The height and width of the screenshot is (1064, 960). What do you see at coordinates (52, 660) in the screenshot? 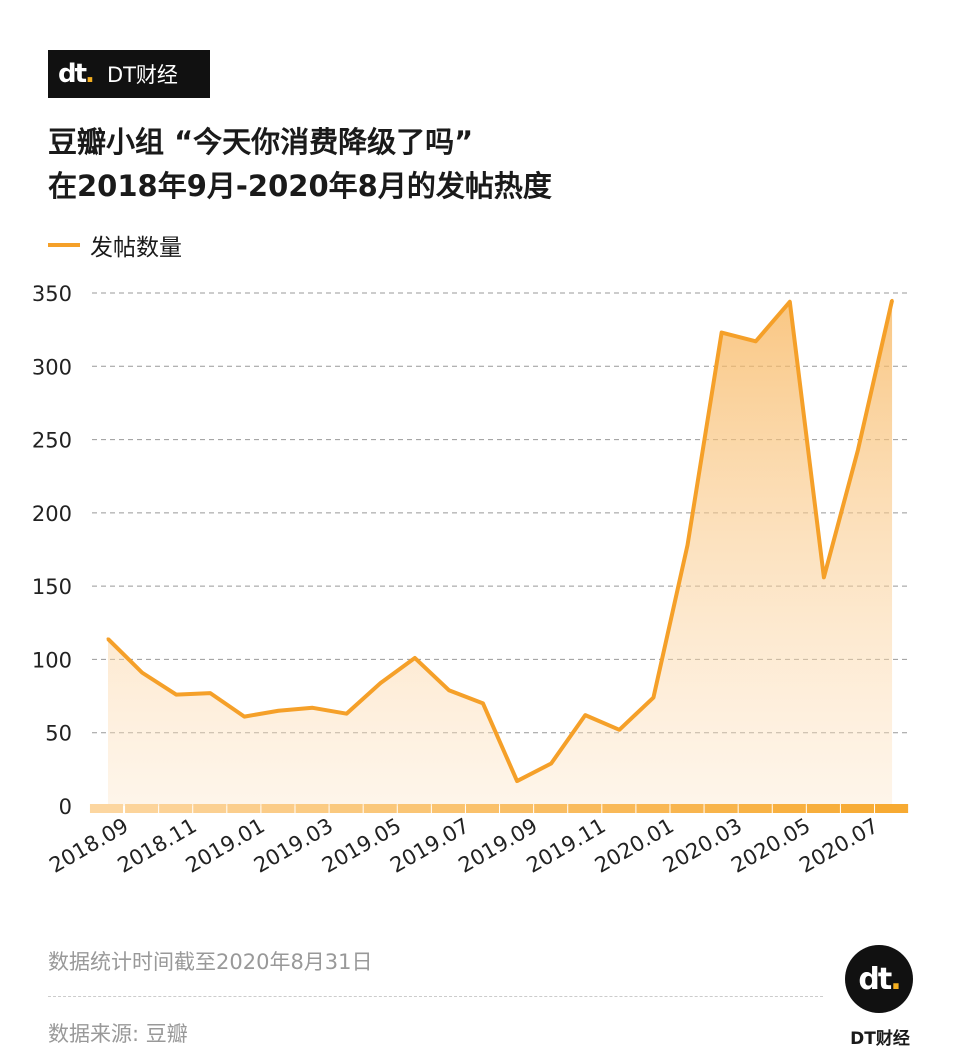
I see `y-tick-label: 100` at bounding box center [52, 660].